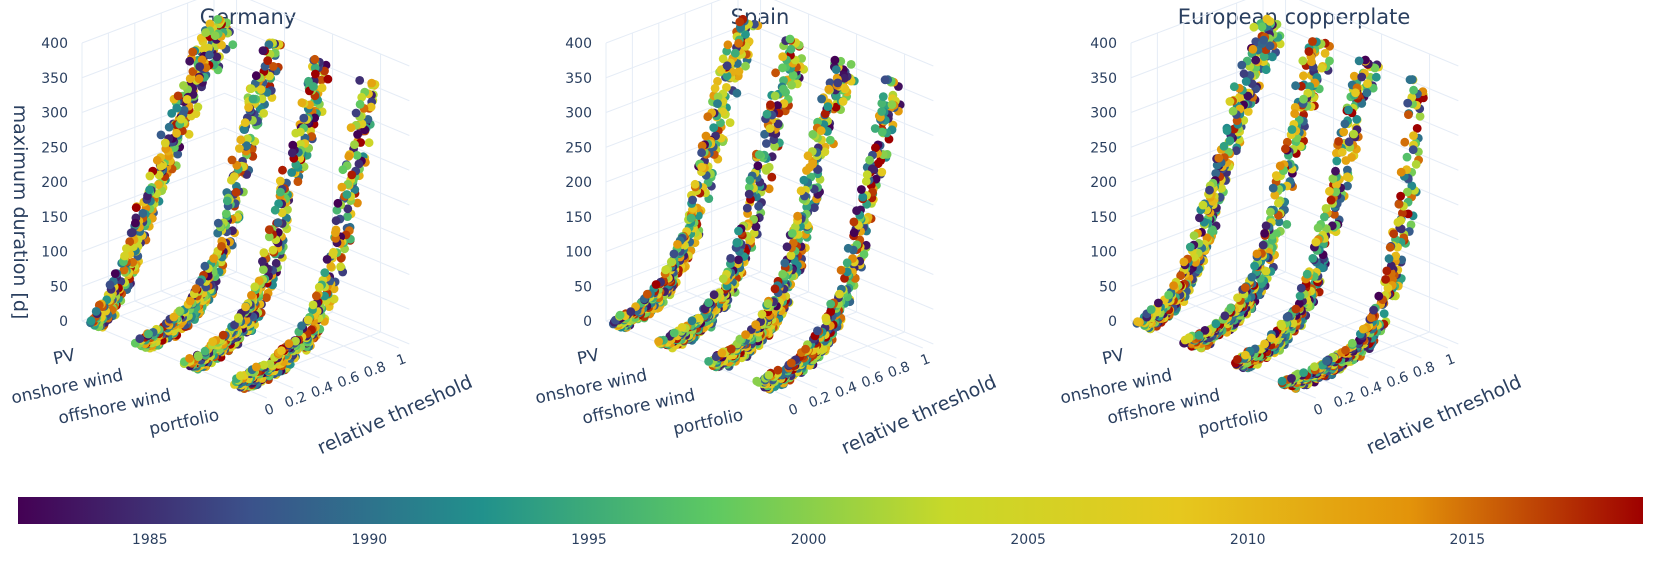  I want to click on colorbar-tick-label: 2015, so click(1468, 540).